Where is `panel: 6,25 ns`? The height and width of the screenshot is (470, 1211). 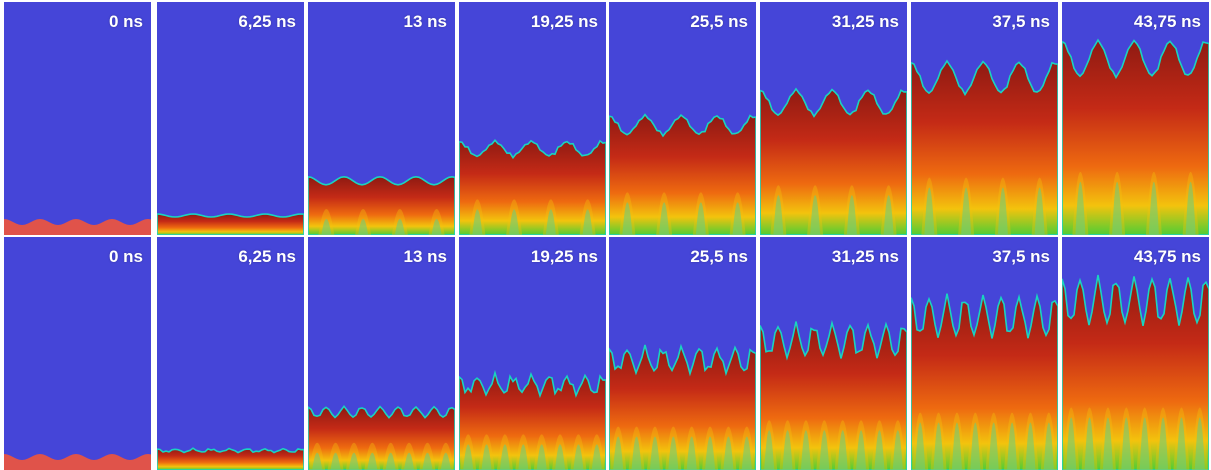 panel: 6,25 ns is located at coordinates (230, 353).